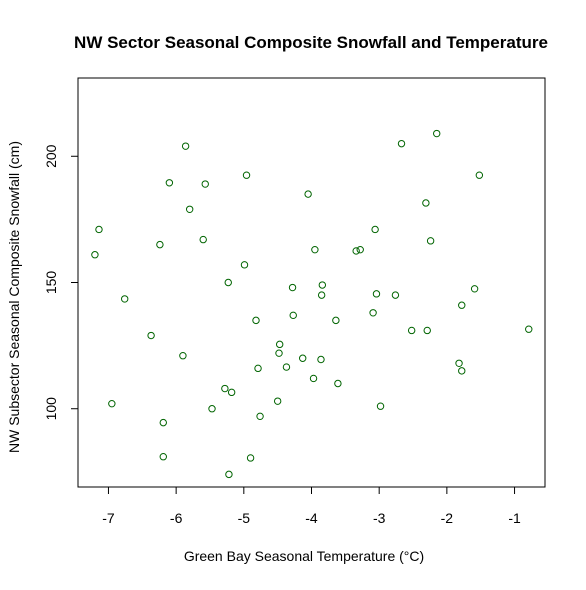 The width and height of the screenshot is (586, 590). Describe the element at coordinates (60, 282) in the screenshot. I see `y-axis: 100 150 200` at that location.